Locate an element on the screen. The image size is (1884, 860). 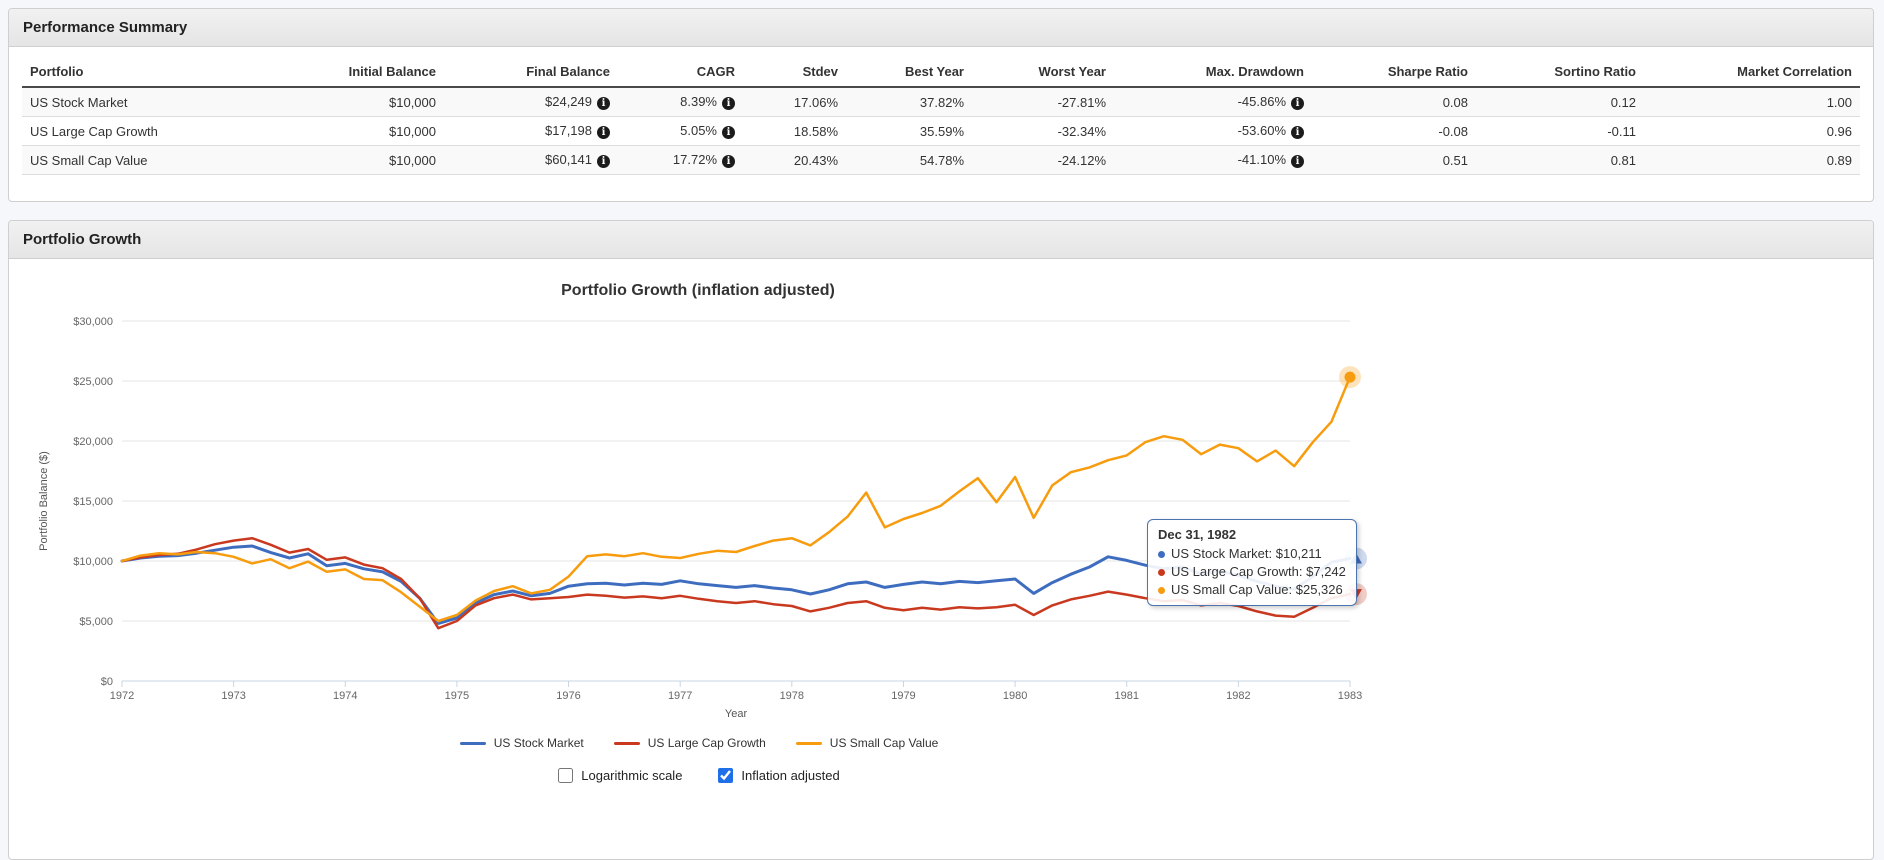
column-header-market-correlation: Market Correlation is located at coordinates (1752, 72).